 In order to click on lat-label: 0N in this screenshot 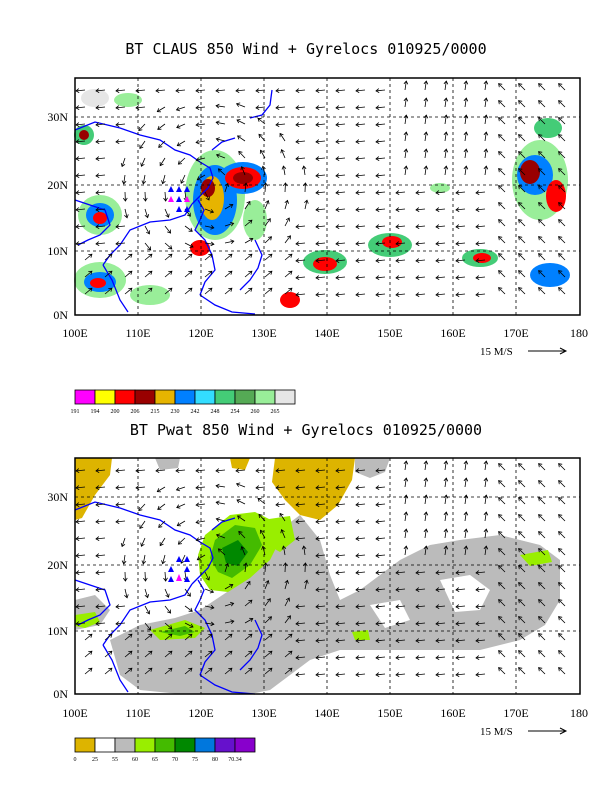, I will do `click(60, 315)`.